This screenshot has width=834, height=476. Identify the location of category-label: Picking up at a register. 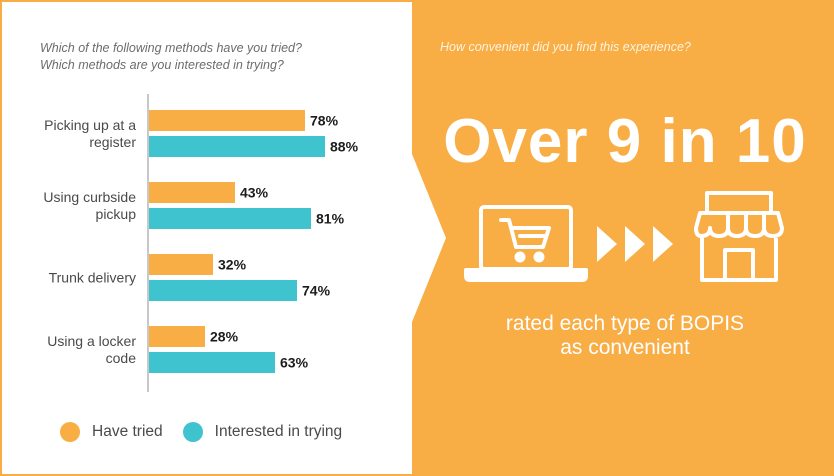
(90, 133).